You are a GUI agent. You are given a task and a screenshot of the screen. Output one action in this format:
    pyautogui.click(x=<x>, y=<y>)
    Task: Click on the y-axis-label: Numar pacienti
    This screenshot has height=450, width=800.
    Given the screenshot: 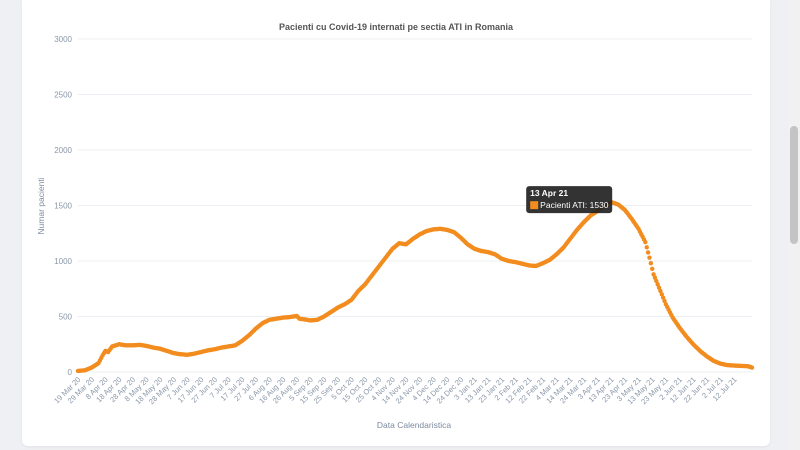 What is the action you would take?
    pyautogui.click(x=41, y=205)
    